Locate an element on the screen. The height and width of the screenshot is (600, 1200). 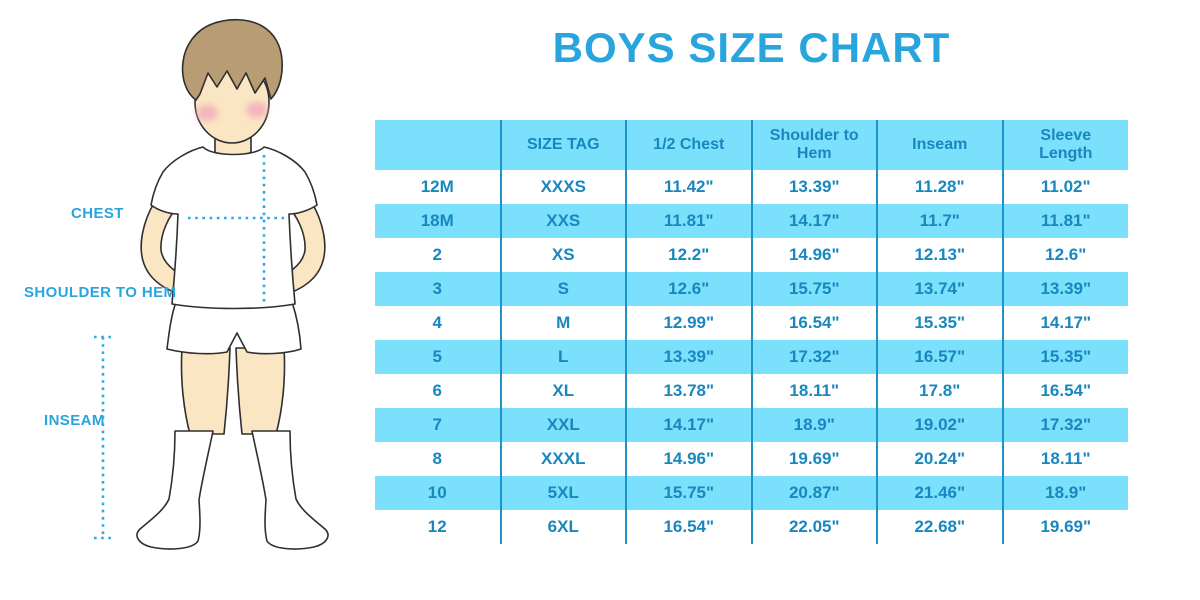
table-row: 2 XS 12.2" 14.96" 12.13" 12.6" is located at coordinates (751, 255).